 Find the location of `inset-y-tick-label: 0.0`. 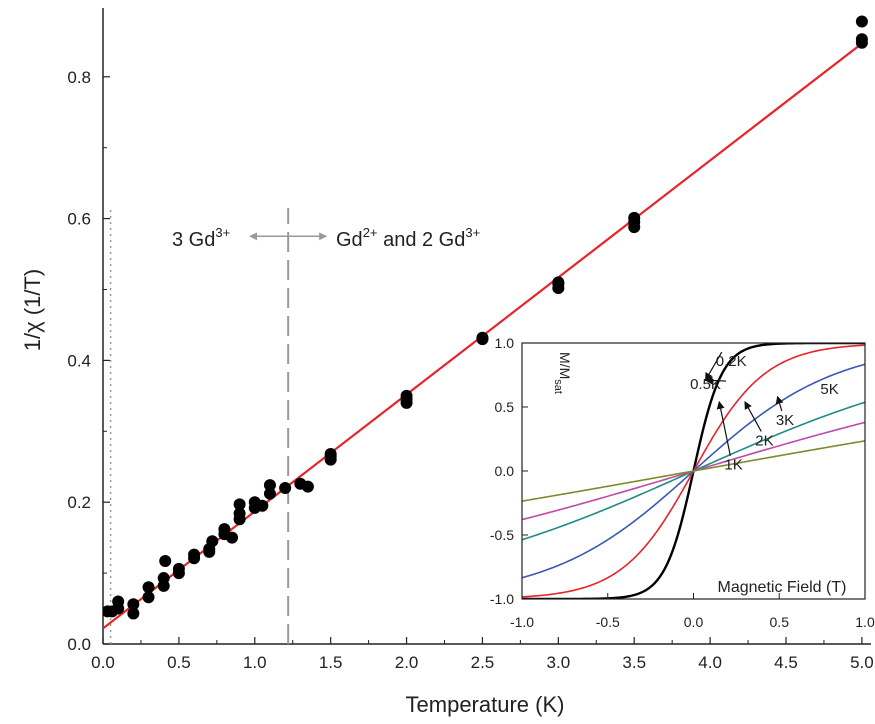

inset-y-tick-label: 0.0 is located at coordinates (505, 471).